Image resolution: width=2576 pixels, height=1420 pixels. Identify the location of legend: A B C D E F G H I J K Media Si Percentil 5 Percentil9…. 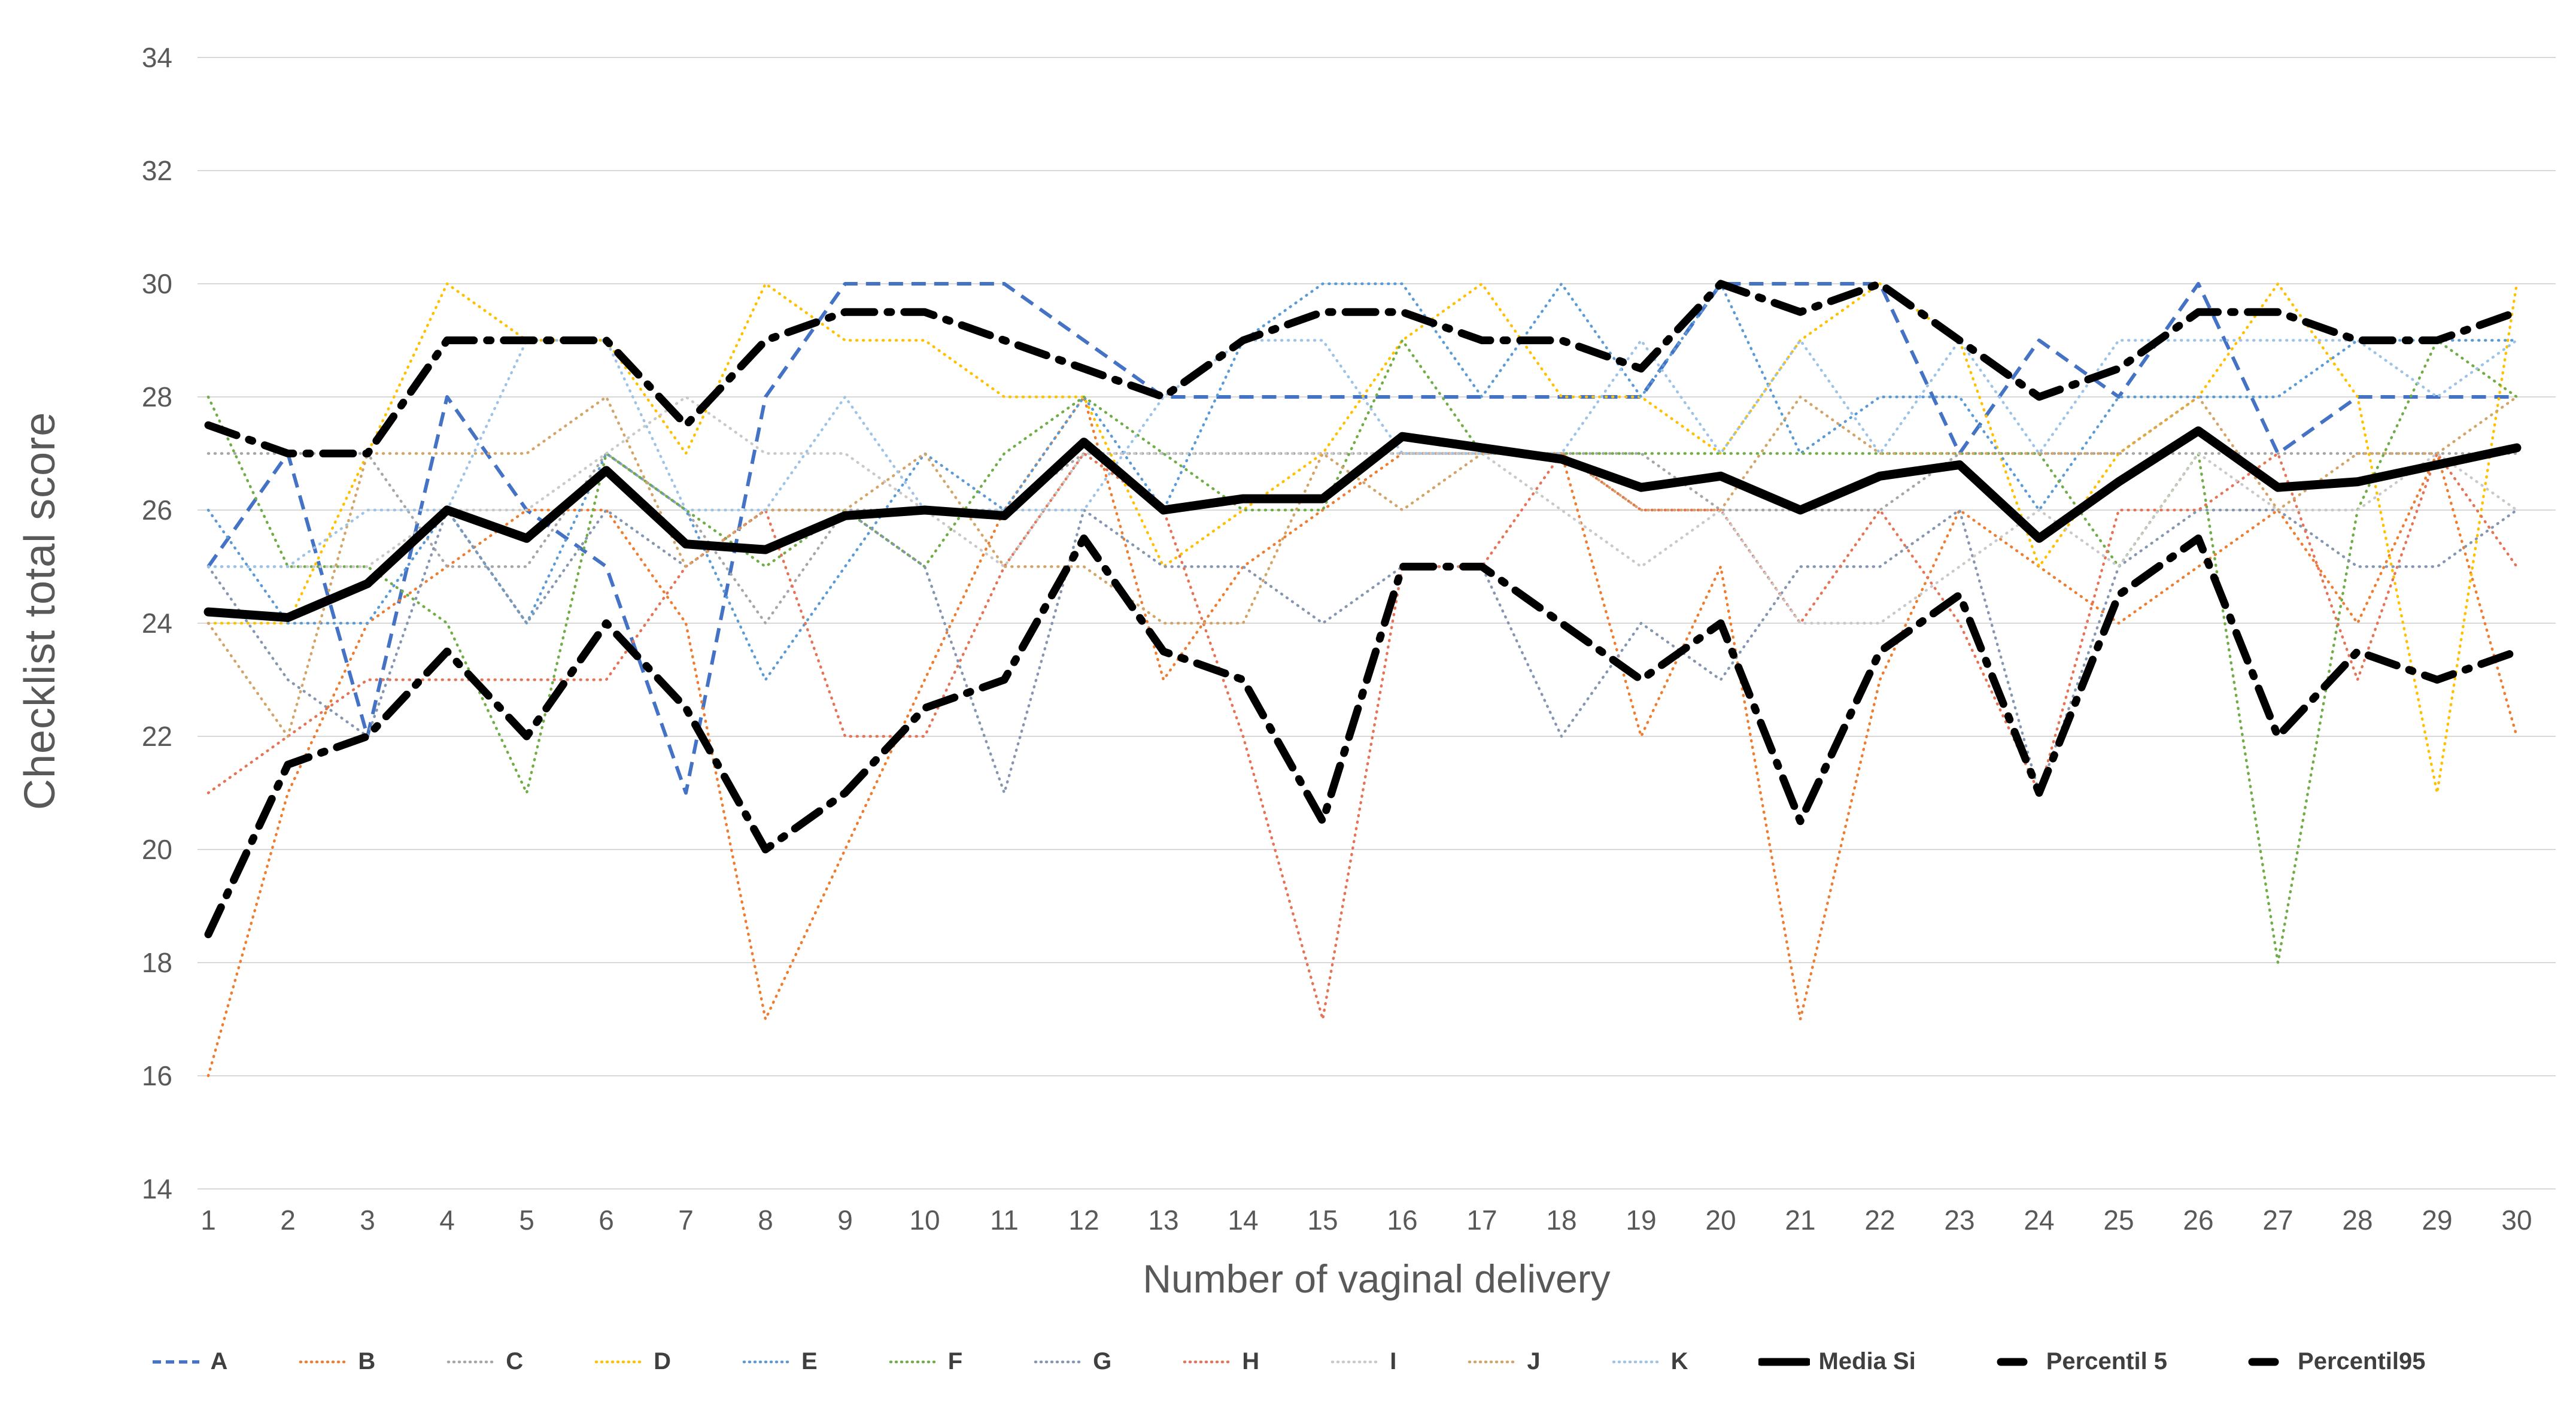
(1288, 1361).